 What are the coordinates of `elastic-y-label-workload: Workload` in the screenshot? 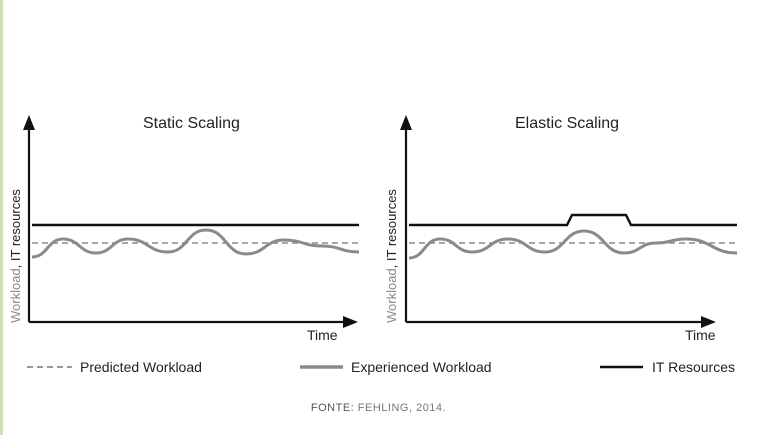 It's located at (391, 295).